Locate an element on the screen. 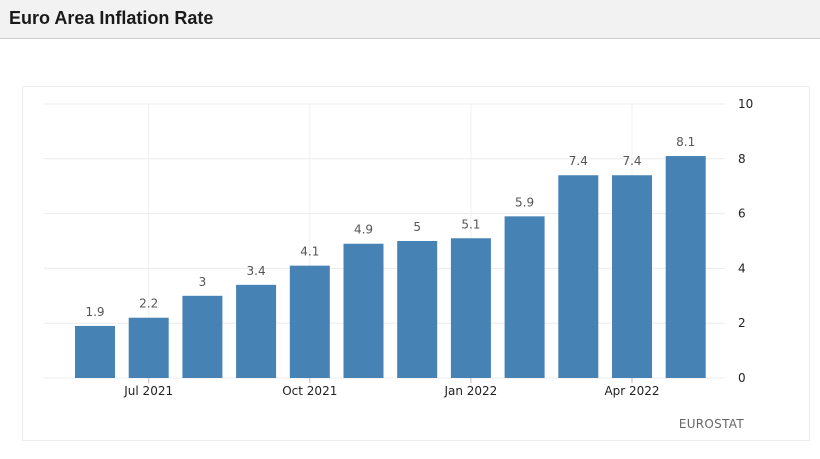 The width and height of the screenshot is (820, 459). y-tick-label: 10 is located at coordinates (745, 104).